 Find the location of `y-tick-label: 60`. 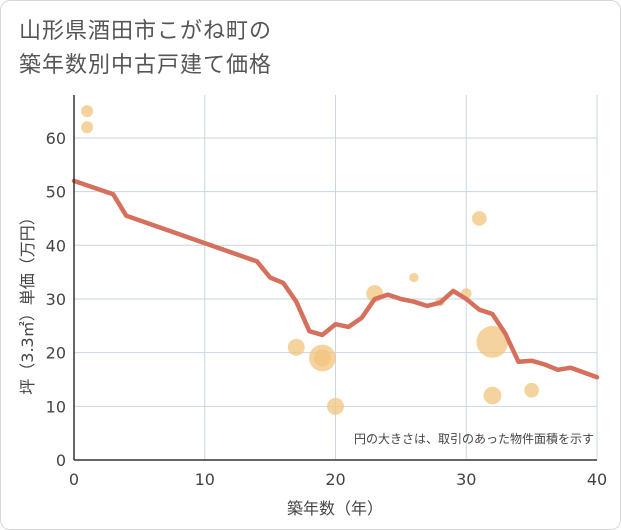

y-tick-label: 60 is located at coordinates (56, 138).